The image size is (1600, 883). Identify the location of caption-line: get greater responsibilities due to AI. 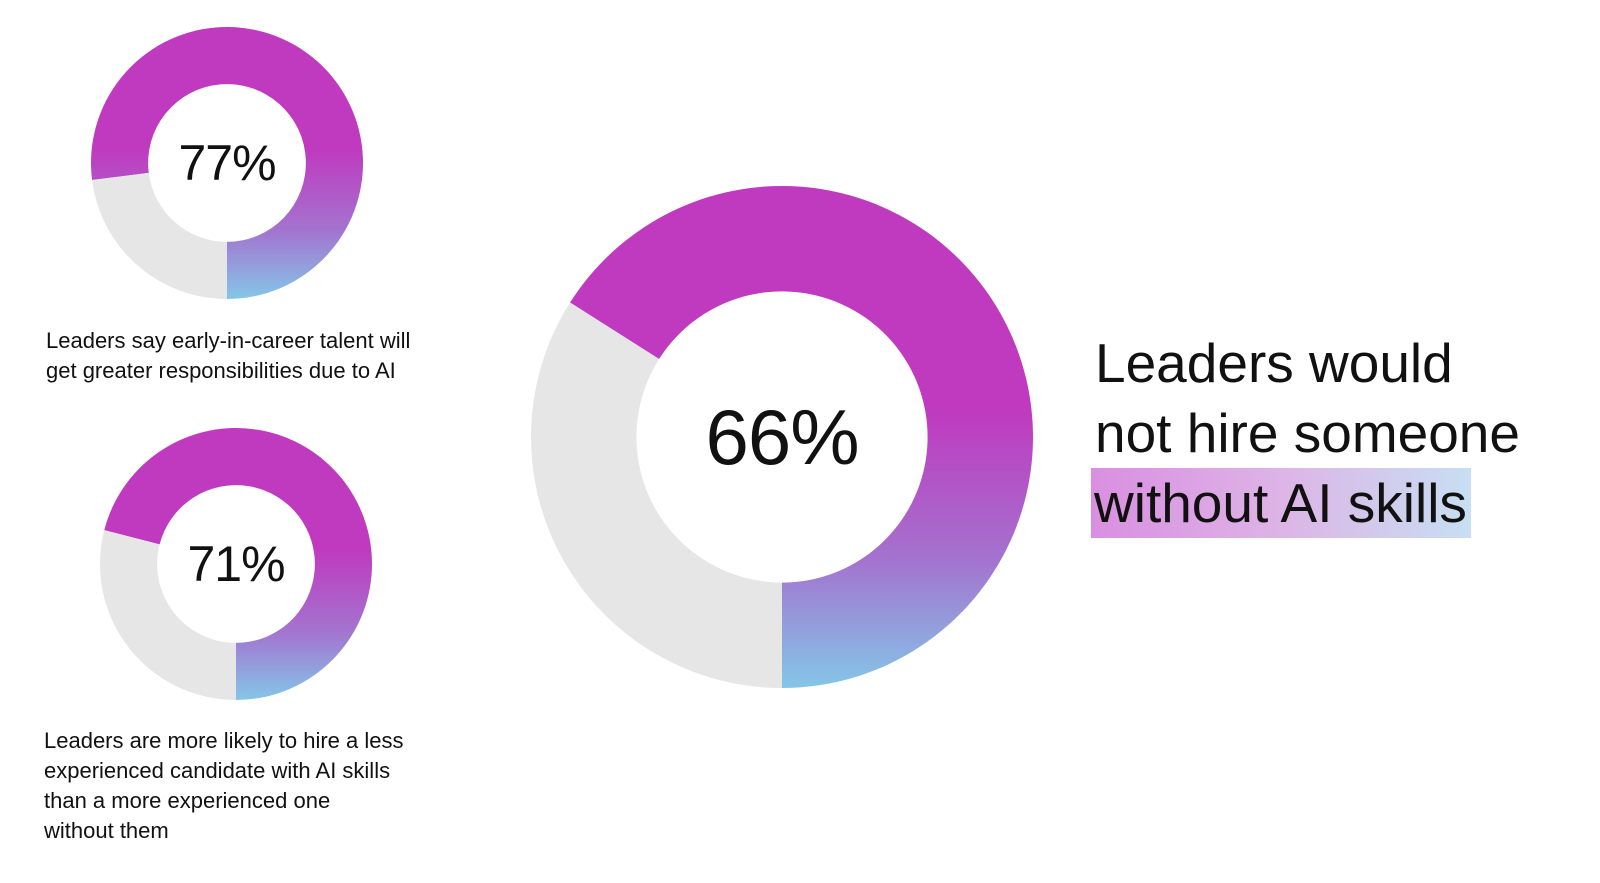
(221, 370).